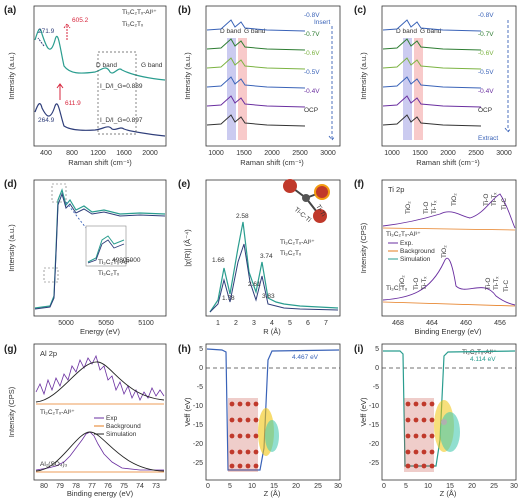 The width and height of the screenshot is (529, 498). Describe the element at coordinates (358, 349) in the screenshot. I see `panel-label-i: (i)` at that location.